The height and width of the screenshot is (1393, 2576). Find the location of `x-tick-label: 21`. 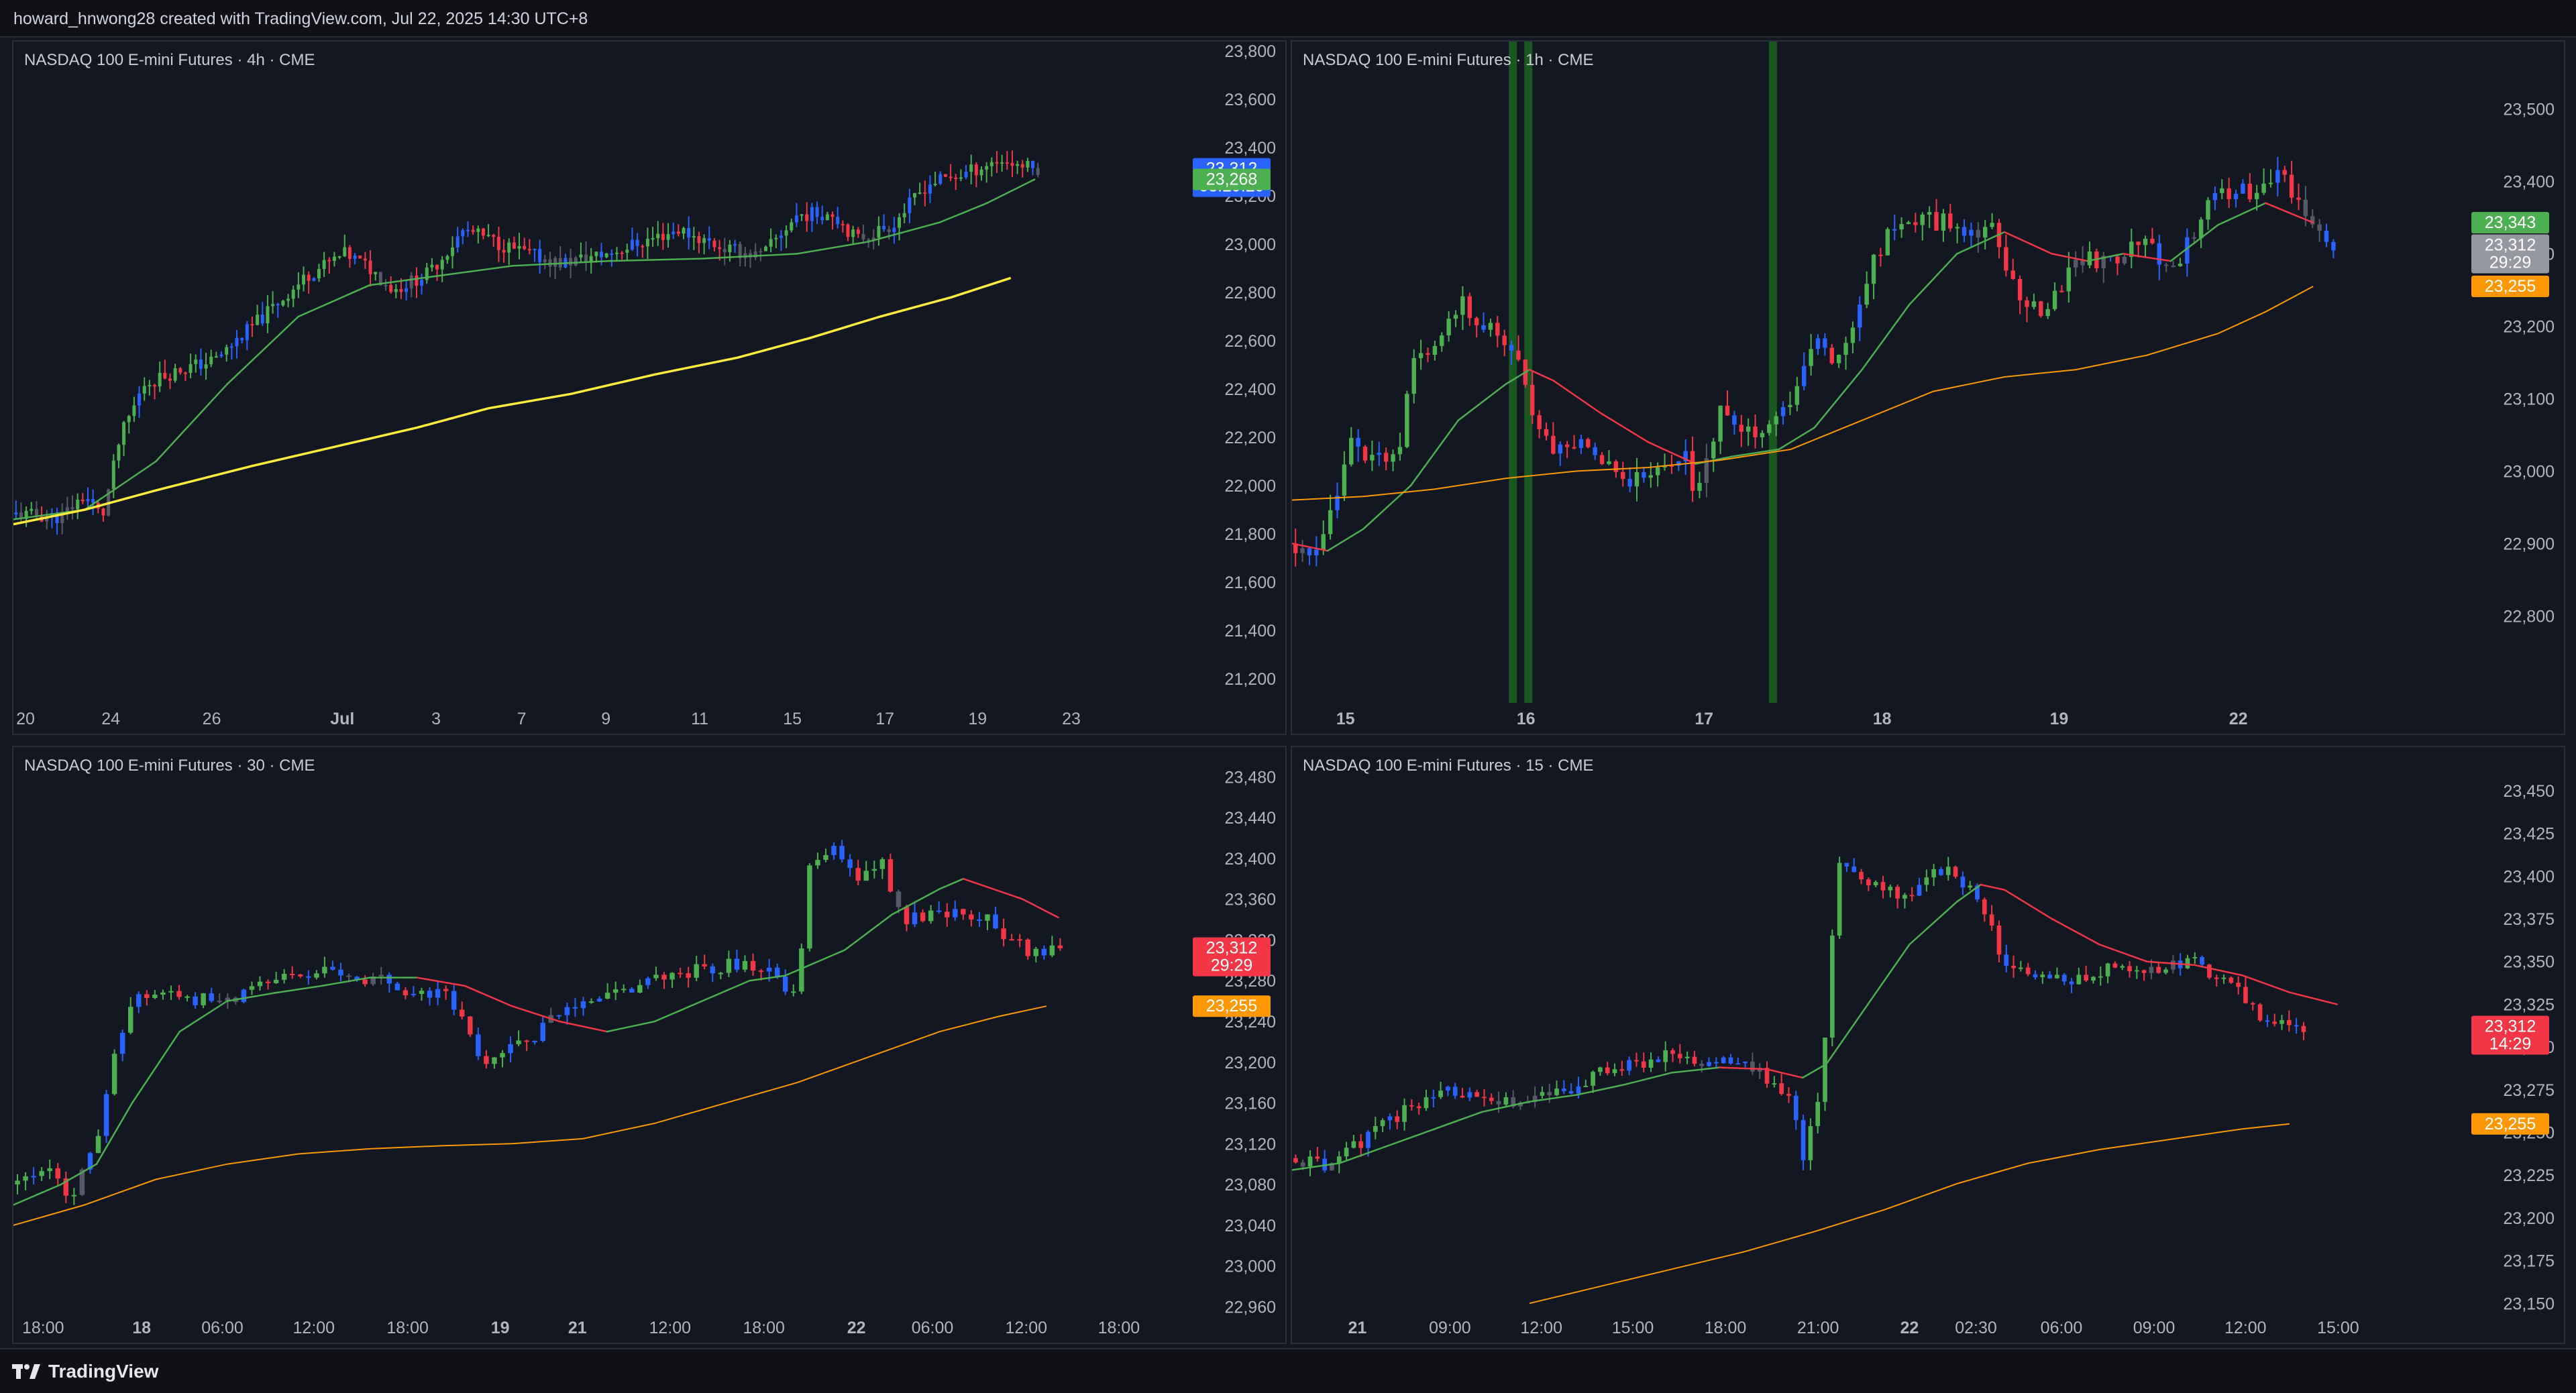

x-tick-label: 21 is located at coordinates (577, 1328).